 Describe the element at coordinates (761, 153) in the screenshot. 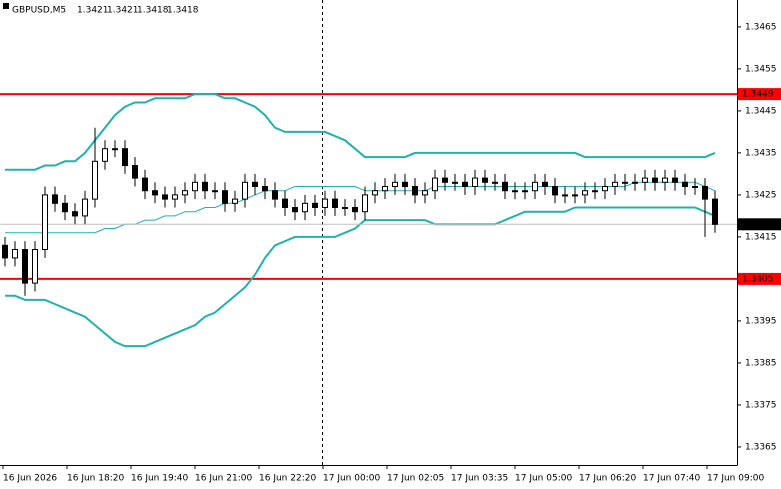

I see `y-tick-label: 1.3435` at that location.